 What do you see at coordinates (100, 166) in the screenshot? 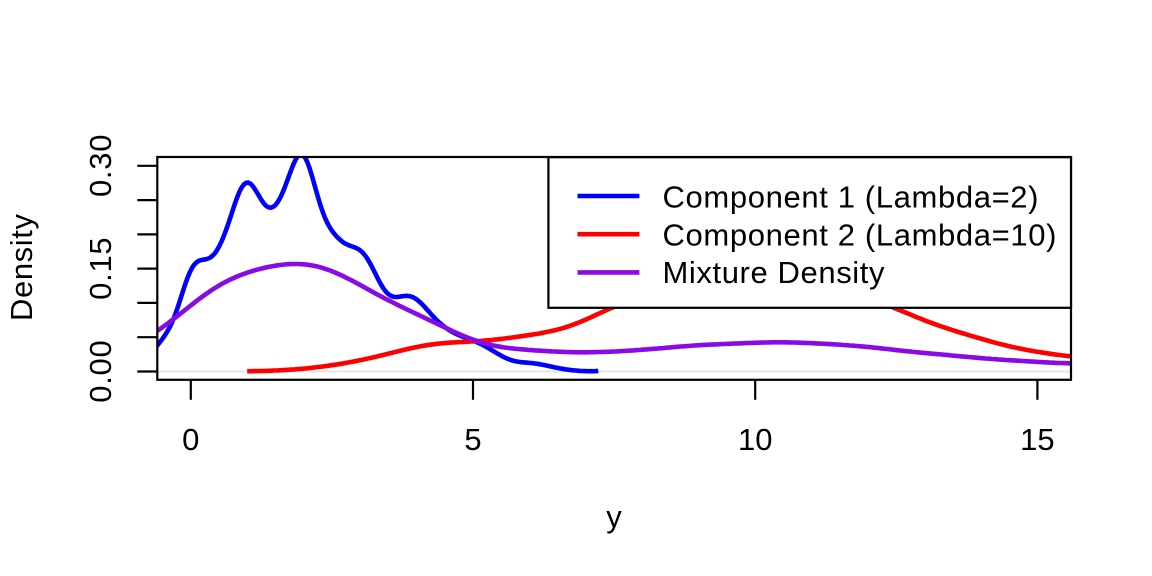
I see `svg-text: 0.30` at bounding box center [100, 166].